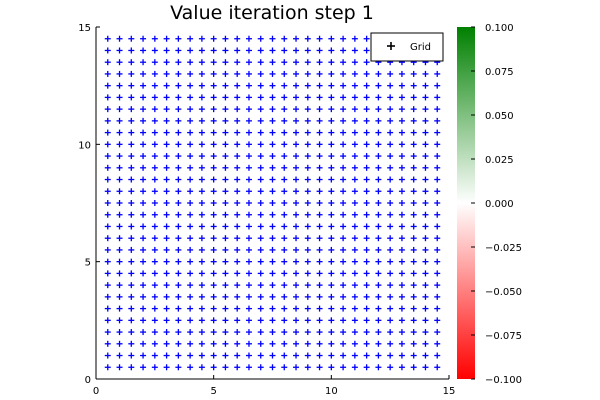 The width and height of the screenshot is (600, 400). What do you see at coordinates (503, 248) in the screenshot?
I see `colorbar-tick-label: −0.025` at bounding box center [503, 248].